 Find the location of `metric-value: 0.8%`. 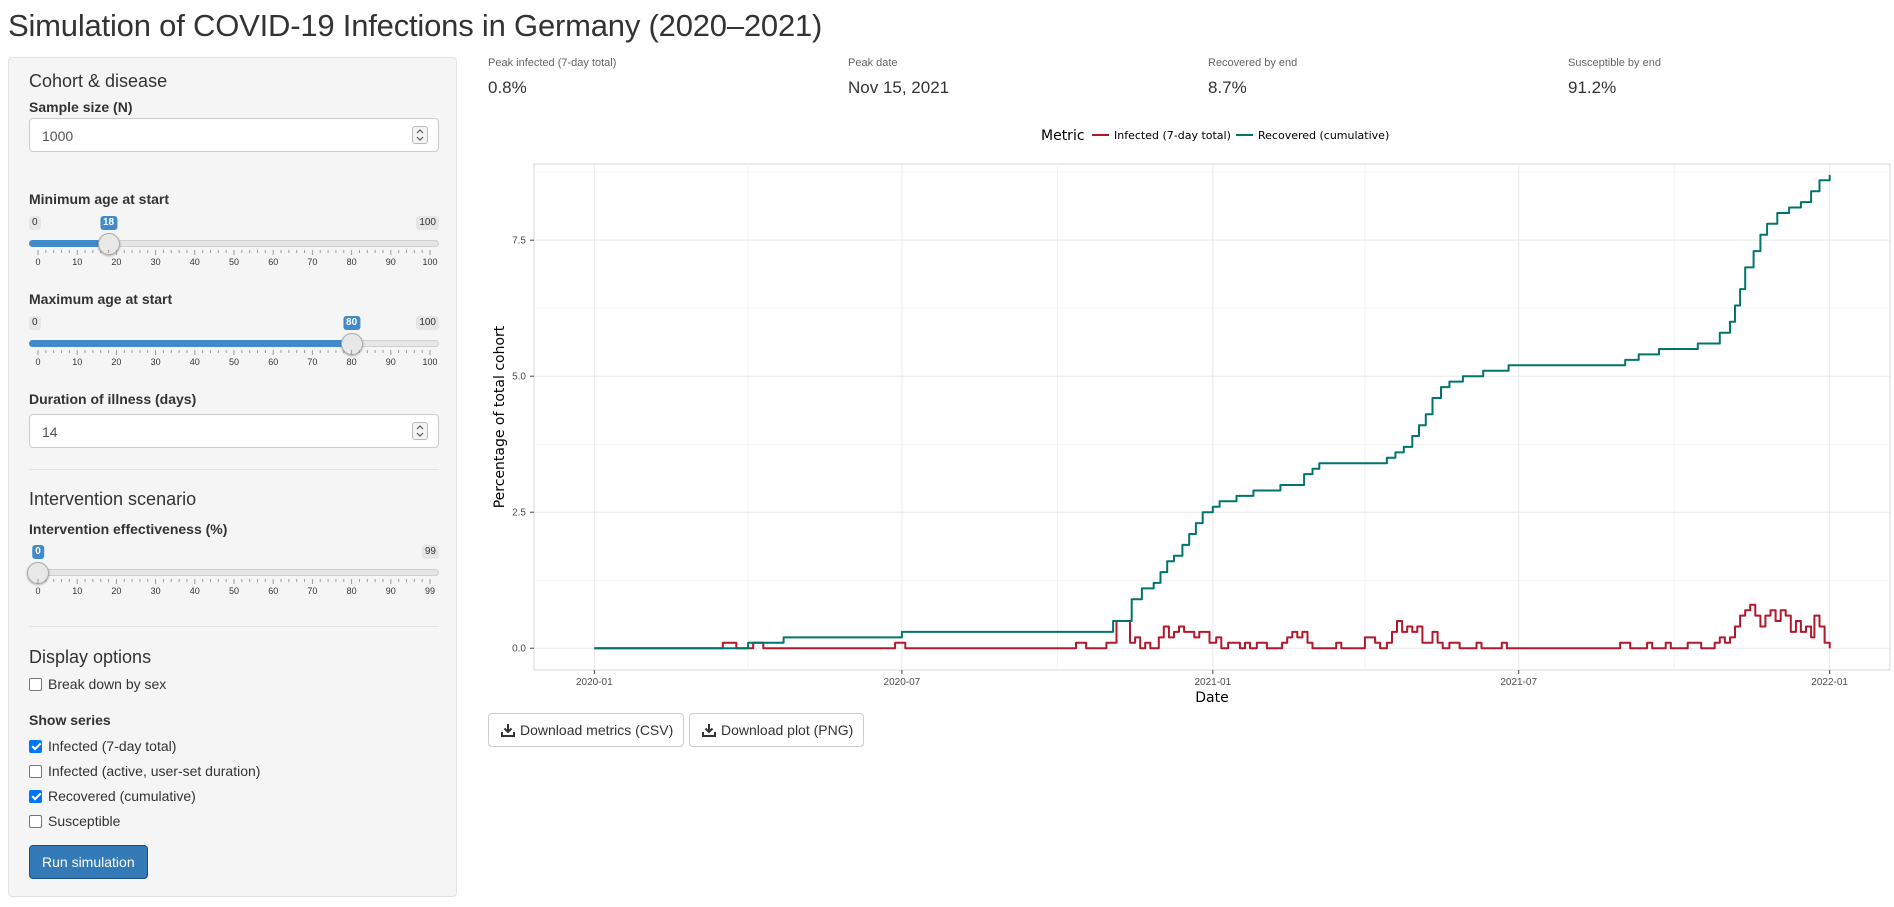

metric-value: 0.8% is located at coordinates (507, 87).